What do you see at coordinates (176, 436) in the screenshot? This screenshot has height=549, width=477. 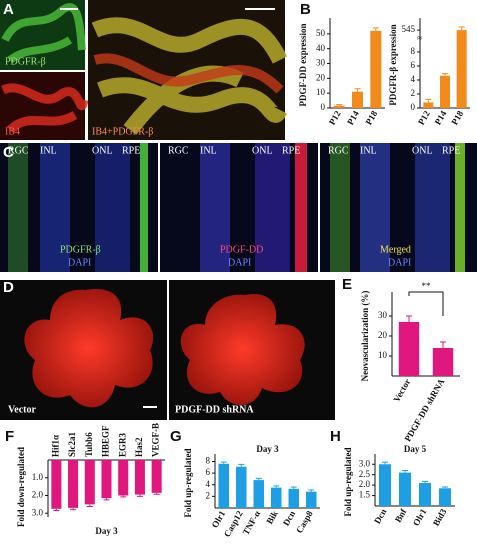 I see `panel-letter: G` at bounding box center [176, 436].